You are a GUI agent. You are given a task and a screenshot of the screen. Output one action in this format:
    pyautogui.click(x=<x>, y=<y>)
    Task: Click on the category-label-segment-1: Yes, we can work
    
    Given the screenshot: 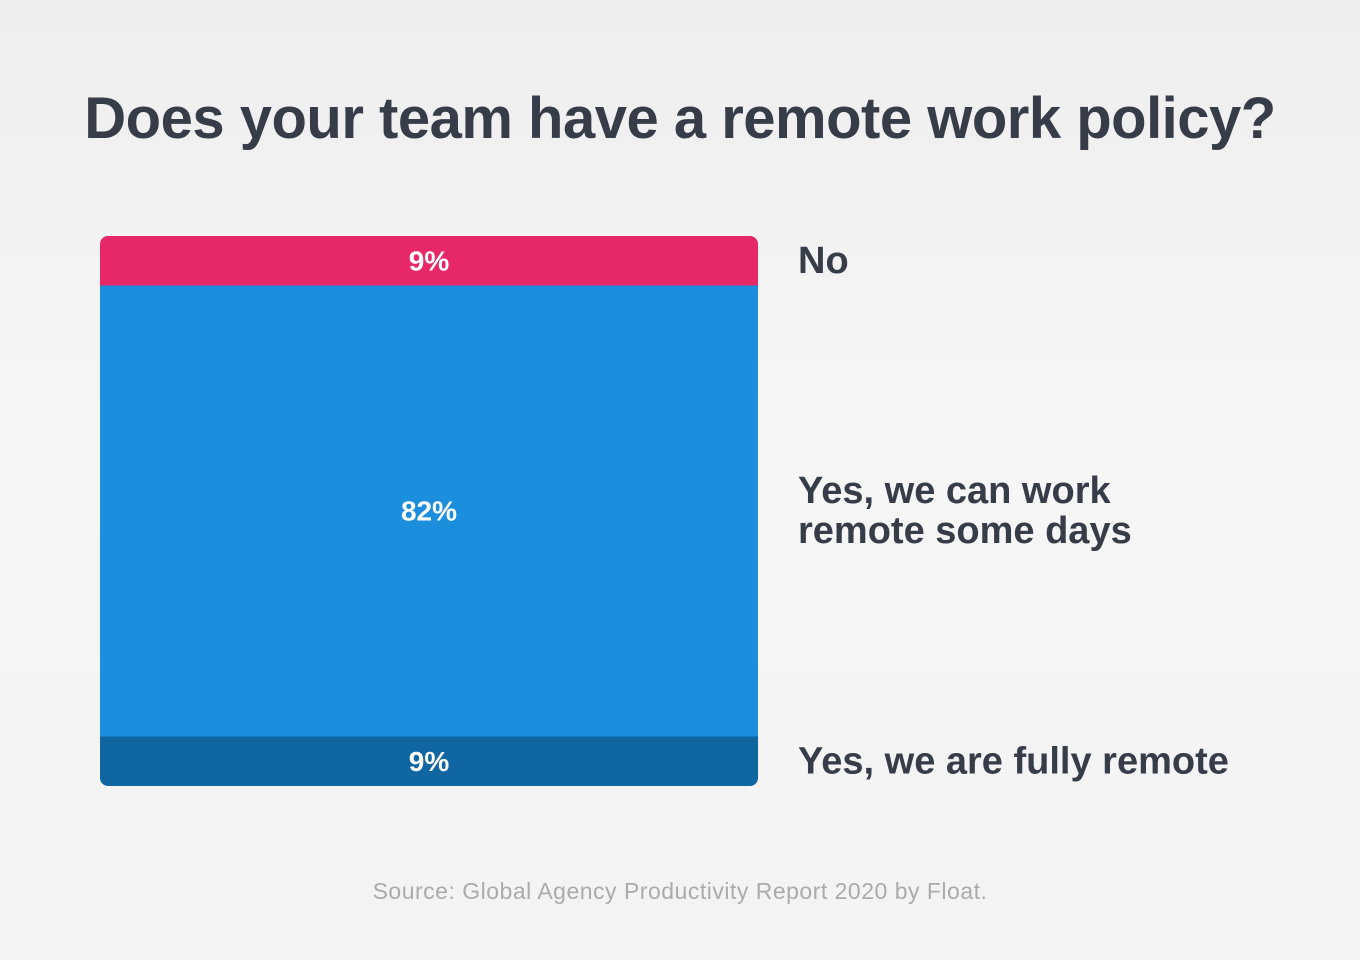 What is the action you would take?
    pyautogui.click(x=954, y=491)
    